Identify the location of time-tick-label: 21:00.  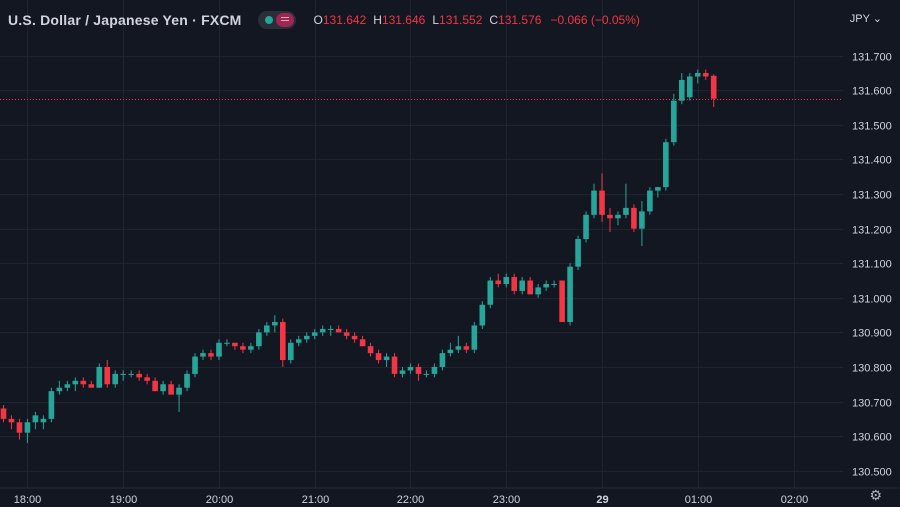
(316, 500).